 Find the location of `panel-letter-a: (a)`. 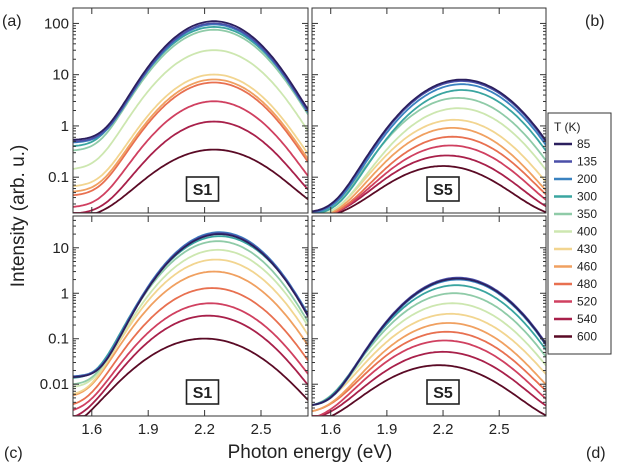

panel-letter-a: (a) is located at coordinates (12, 21).